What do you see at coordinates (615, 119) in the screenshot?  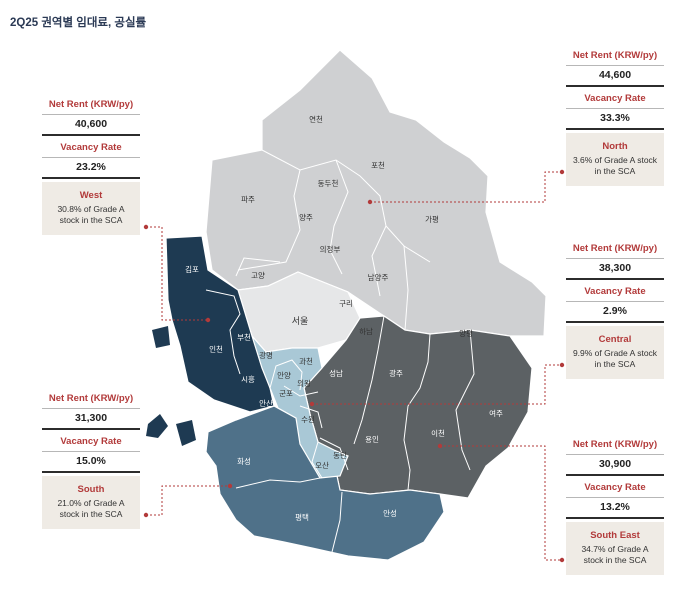 I see `north-vacancy-value: 33.3%` at bounding box center [615, 119].